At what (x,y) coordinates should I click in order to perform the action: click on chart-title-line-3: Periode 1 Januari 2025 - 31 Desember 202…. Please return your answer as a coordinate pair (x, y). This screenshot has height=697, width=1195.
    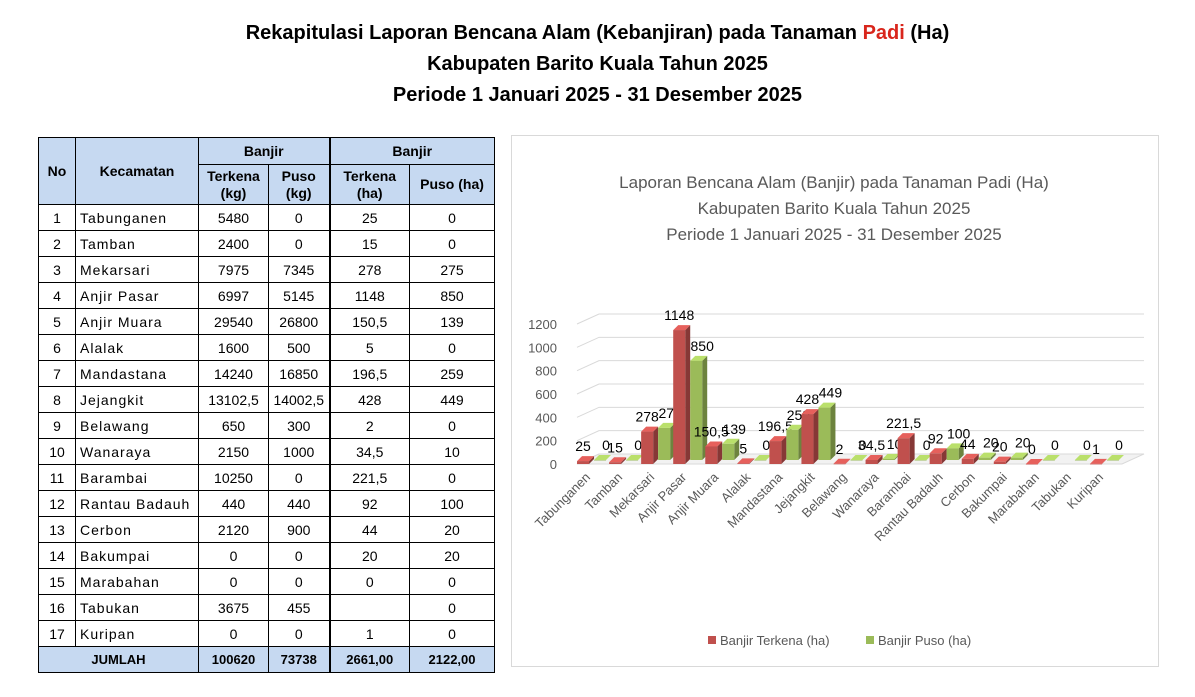
    Looking at the image, I should click on (834, 234).